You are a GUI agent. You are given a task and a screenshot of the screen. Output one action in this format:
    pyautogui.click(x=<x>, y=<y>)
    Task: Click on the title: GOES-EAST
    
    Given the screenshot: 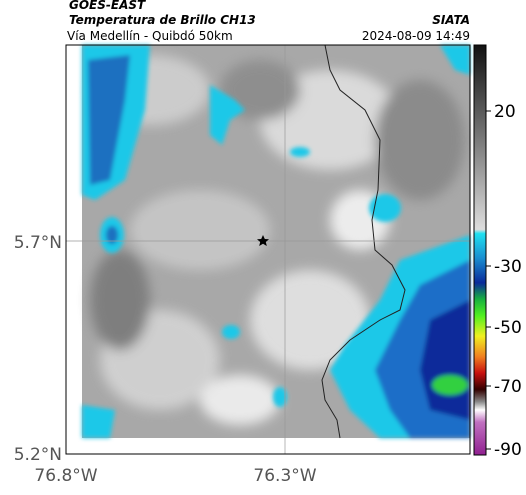 What is the action you would take?
    pyautogui.click(x=107, y=6)
    